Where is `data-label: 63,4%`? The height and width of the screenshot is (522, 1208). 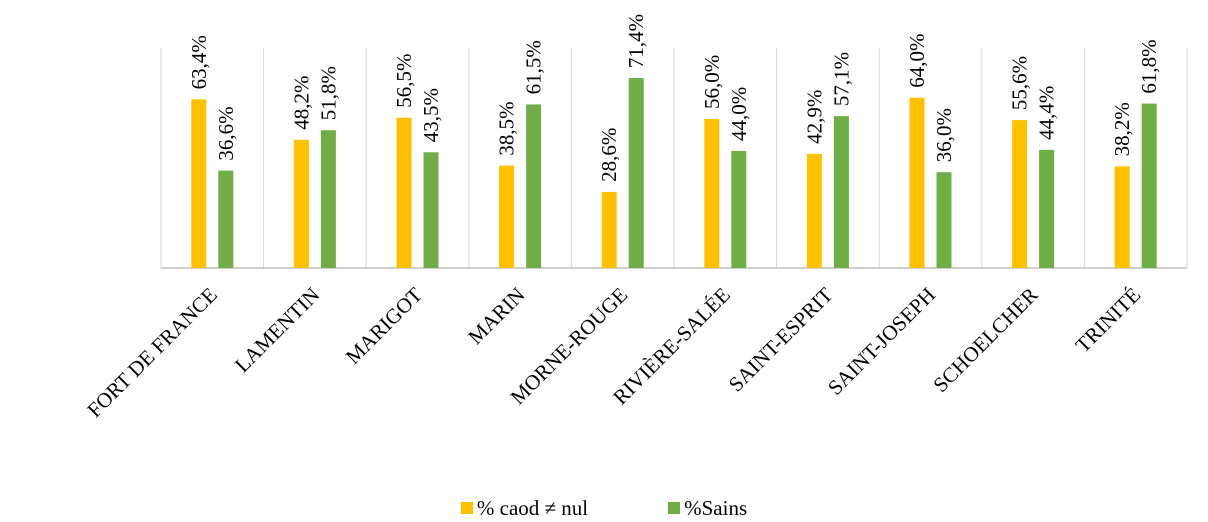 data-label: 63,4% is located at coordinates (199, 62).